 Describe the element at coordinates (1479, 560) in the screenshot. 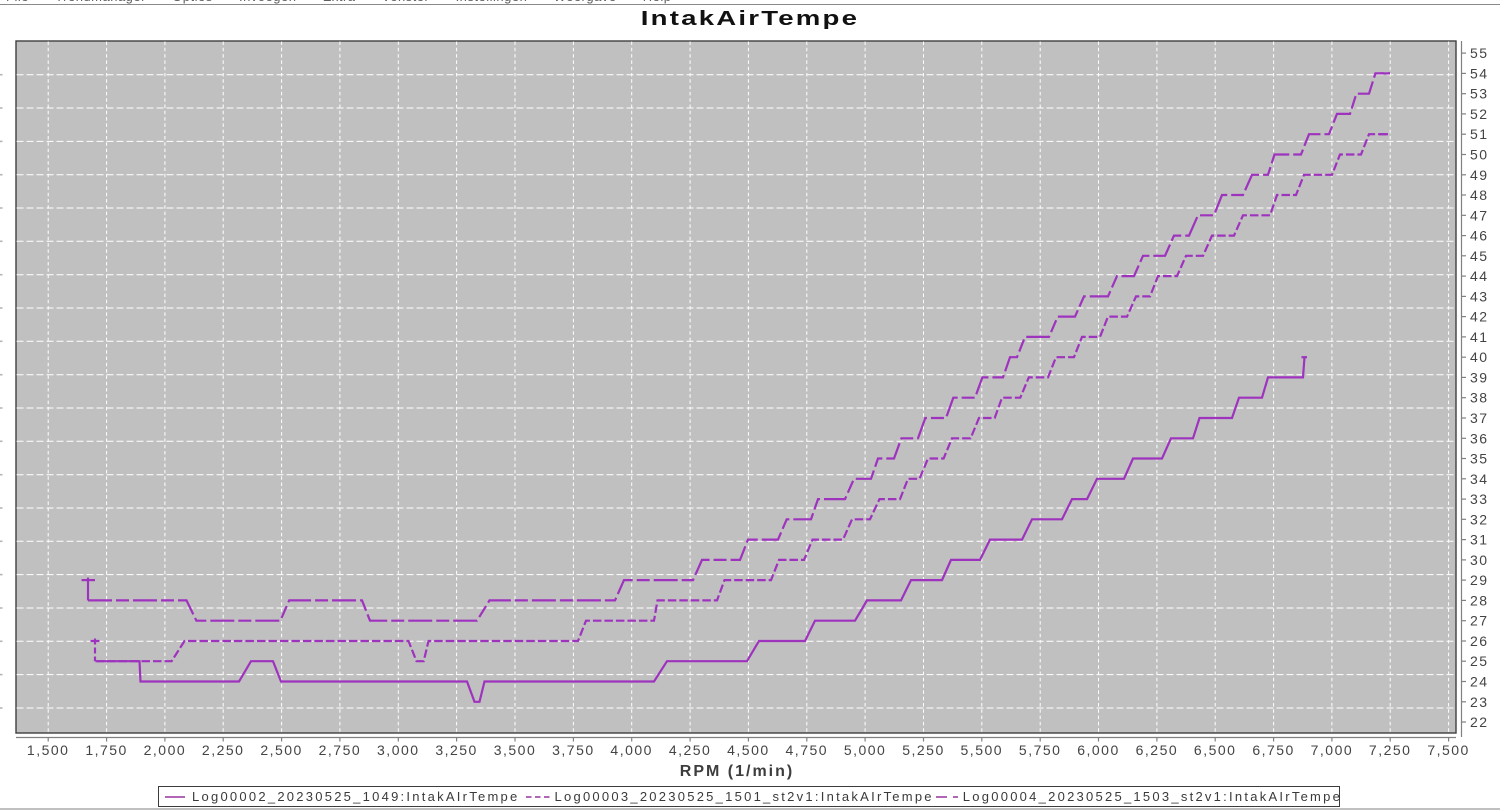

I see `svg-text: 30` at that location.